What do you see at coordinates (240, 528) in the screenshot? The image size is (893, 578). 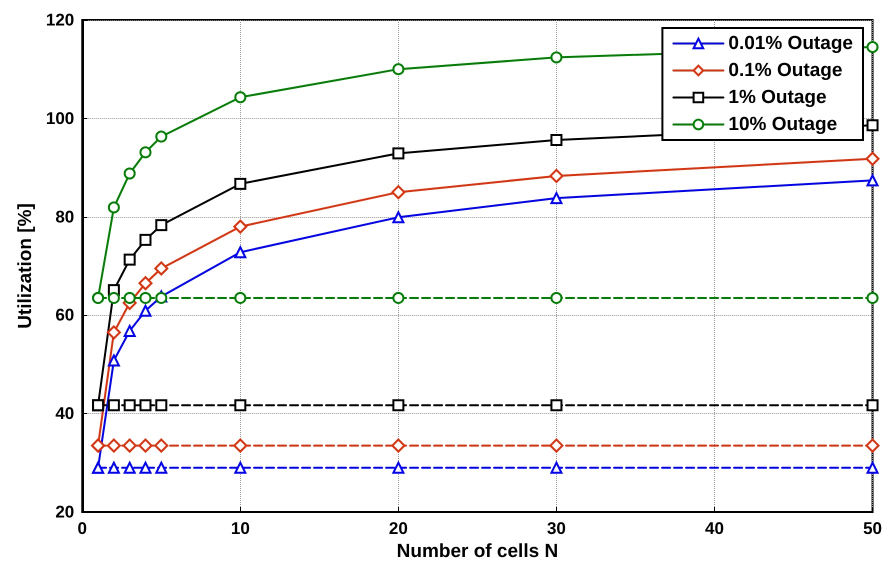 I see `x-tick-label: 10` at bounding box center [240, 528].